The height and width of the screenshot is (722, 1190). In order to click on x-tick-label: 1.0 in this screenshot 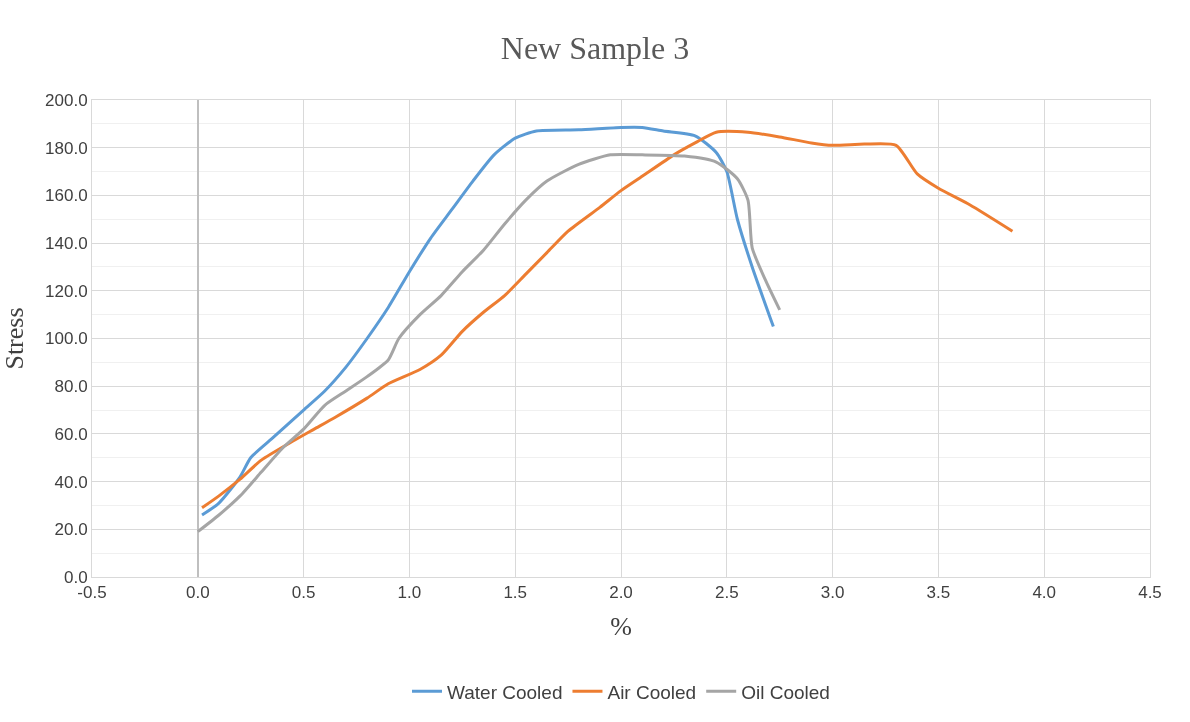, I will do `click(409, 593)`.